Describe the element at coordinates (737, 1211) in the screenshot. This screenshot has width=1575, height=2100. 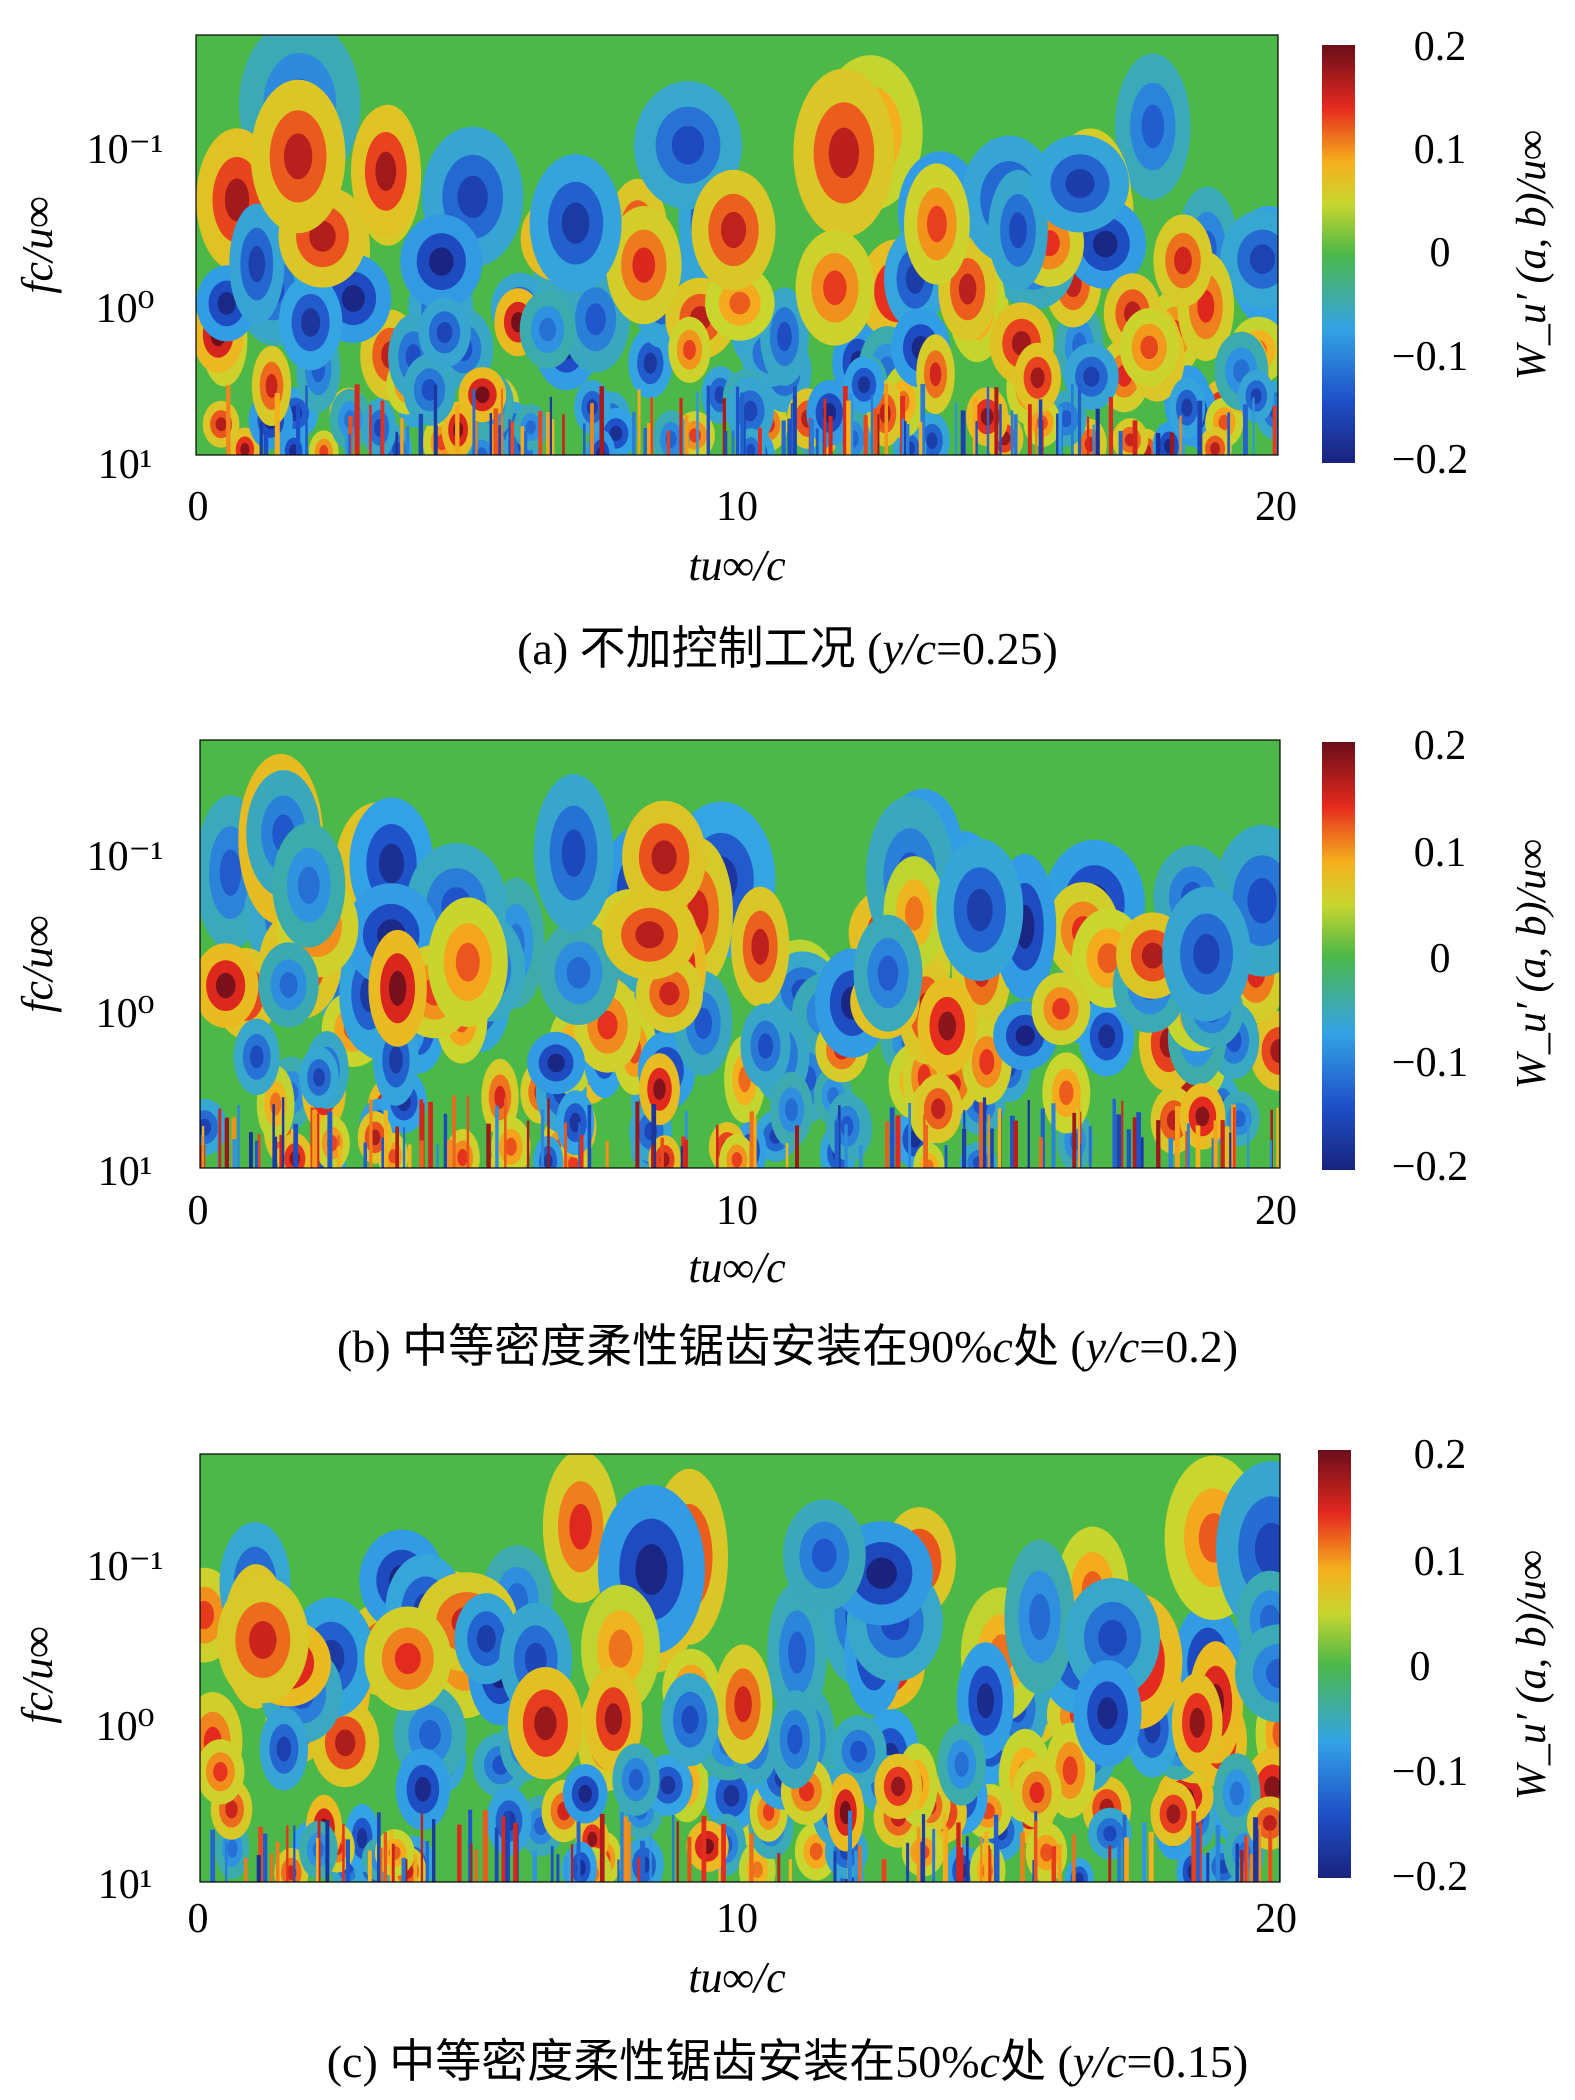
I see `x-tick-label: 10` at that location.